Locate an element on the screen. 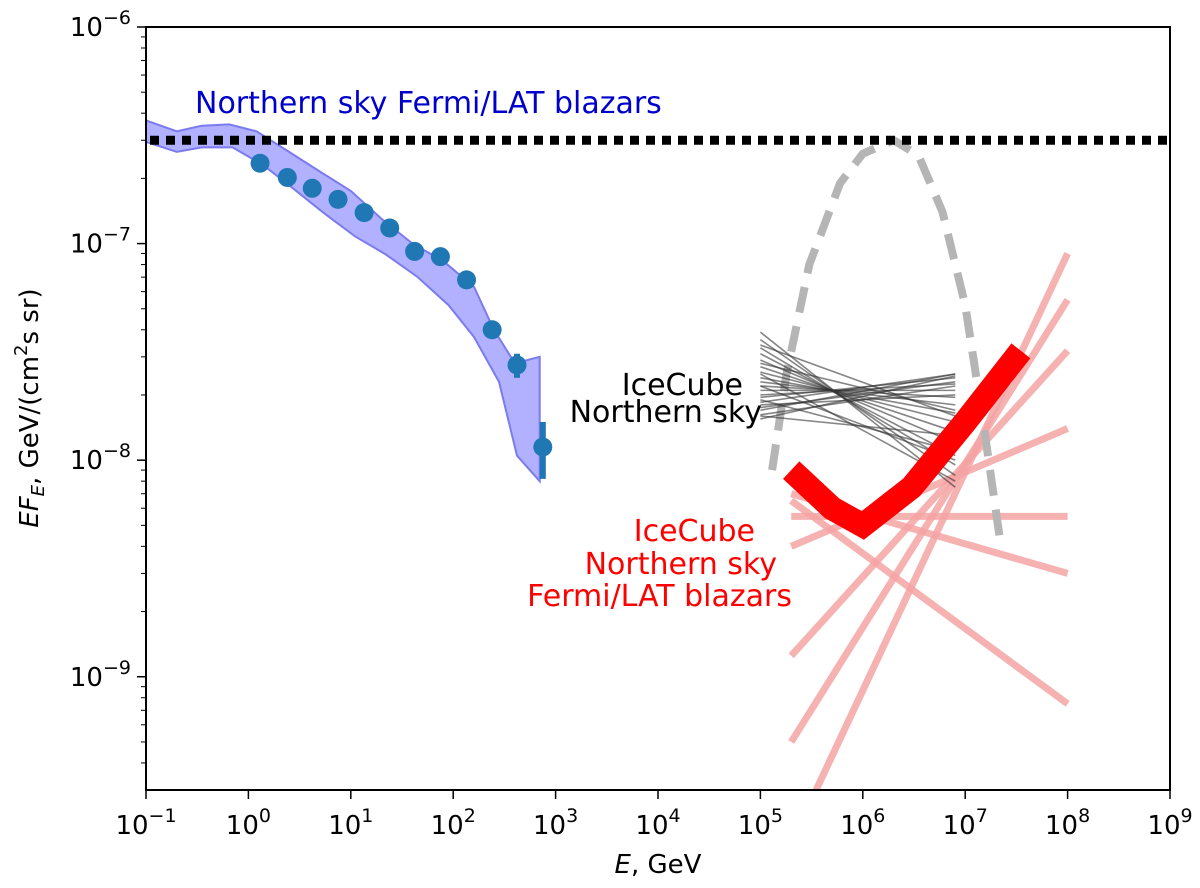 This screenshot has height=888, width=1200. x-tick-label: 10⁵ is located at coordinates (760, 823).